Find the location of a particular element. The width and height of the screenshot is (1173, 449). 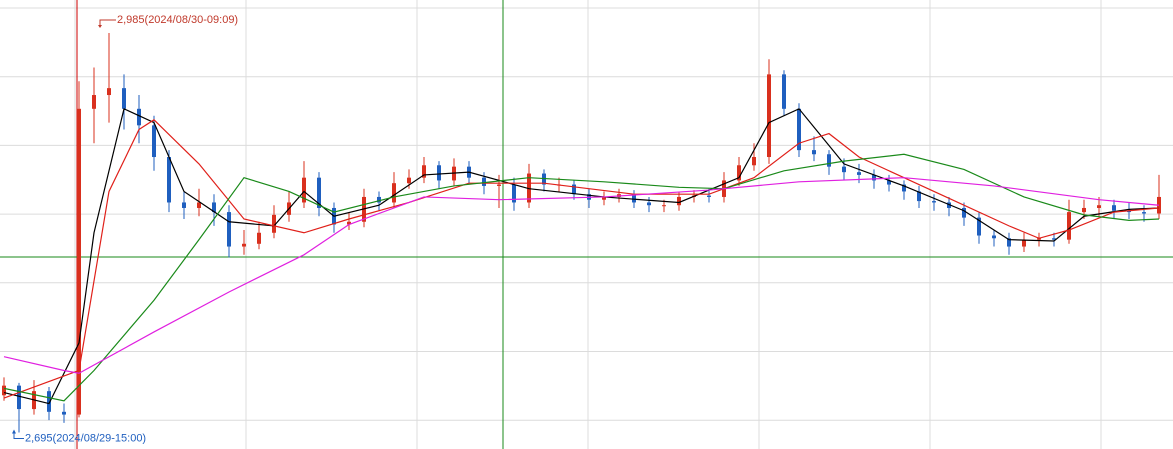

annotation-pointer is located at coordinates (107, 23).